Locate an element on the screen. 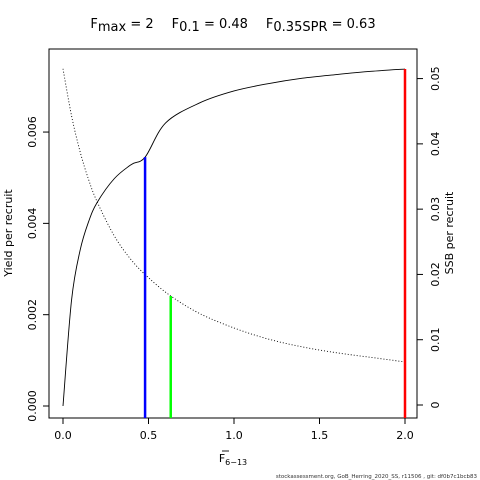  y-axis-left: 0.000 0.002 0.004 0.006 is located at coordinates (37, 269).